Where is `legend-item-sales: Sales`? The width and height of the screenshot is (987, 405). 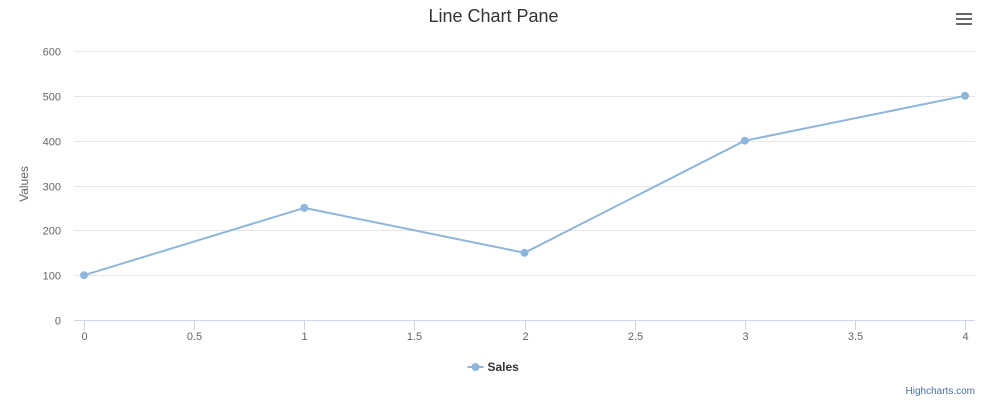
legend-item-sales: Sales is located at coordinates (493, 367).